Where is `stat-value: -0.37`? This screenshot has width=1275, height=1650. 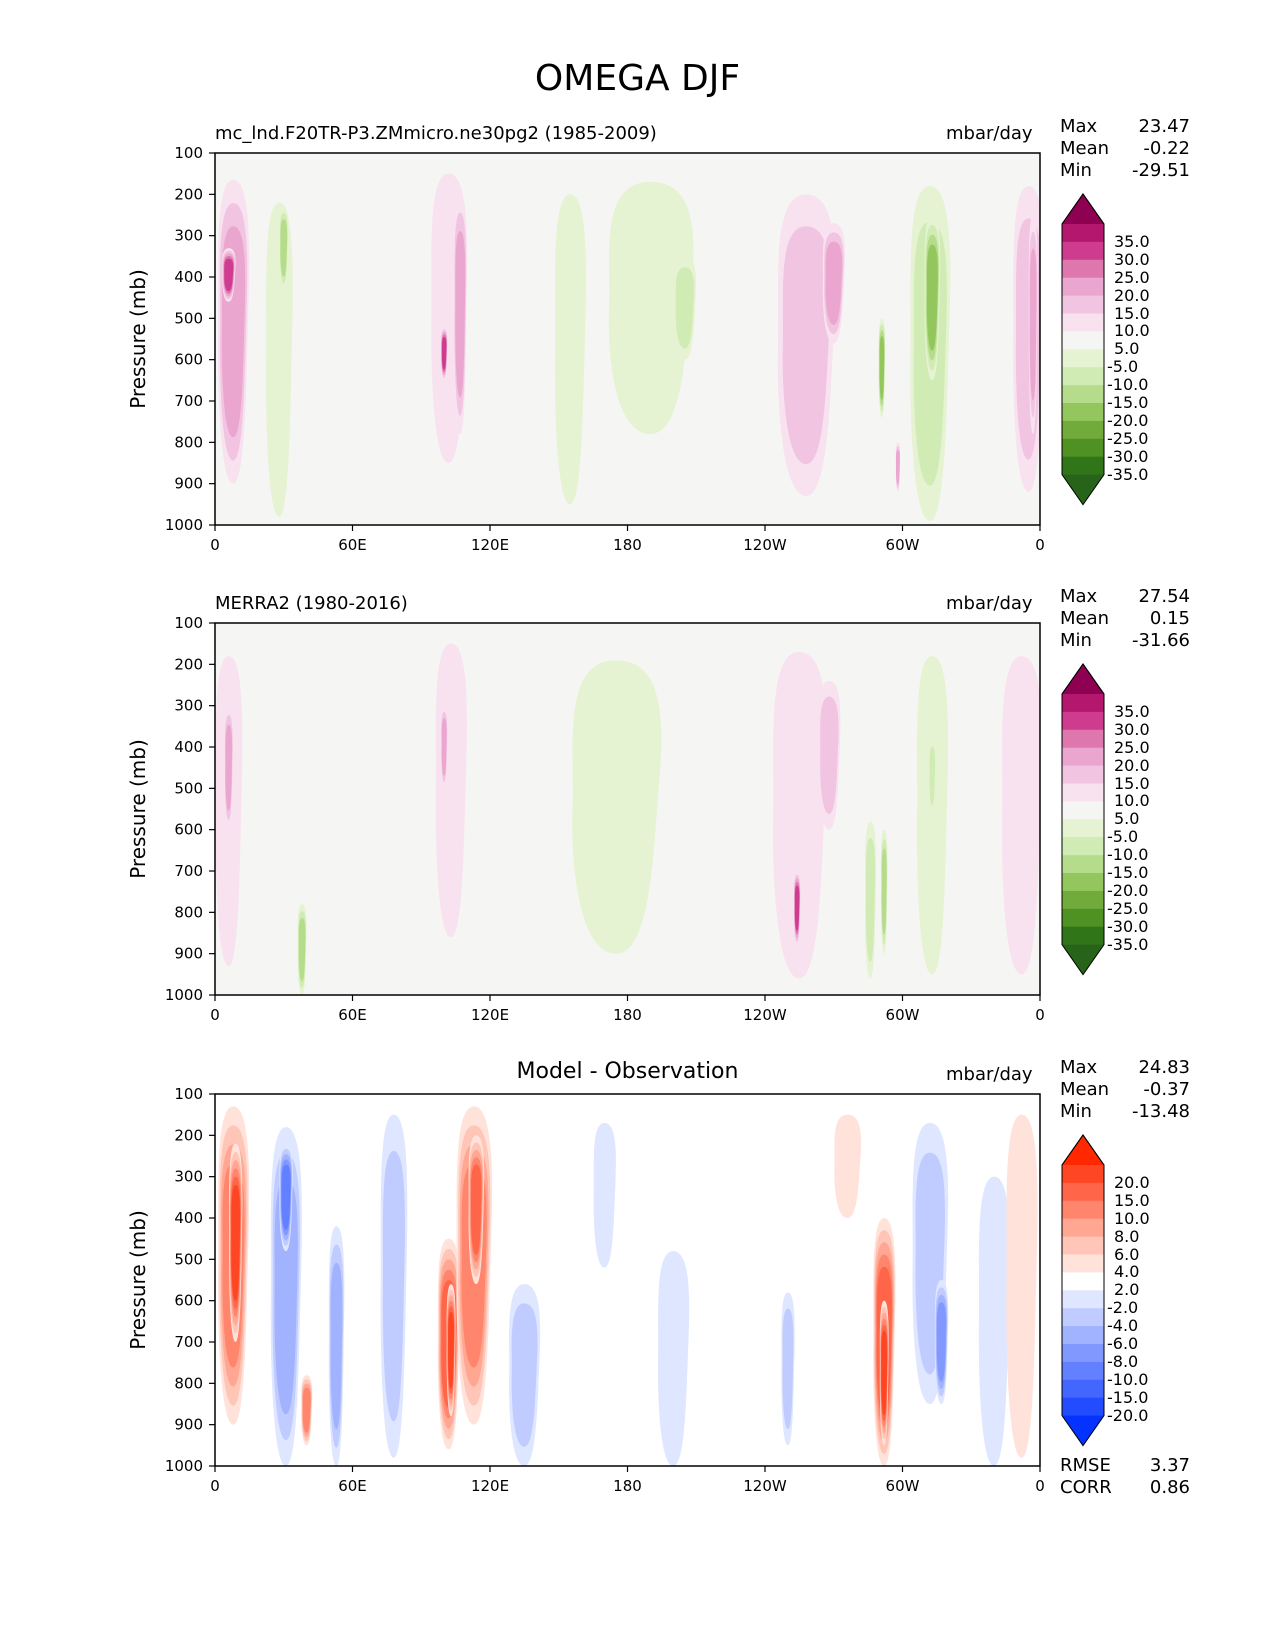 stat-value: -0.37 is located at coordinates (1166, 1089).